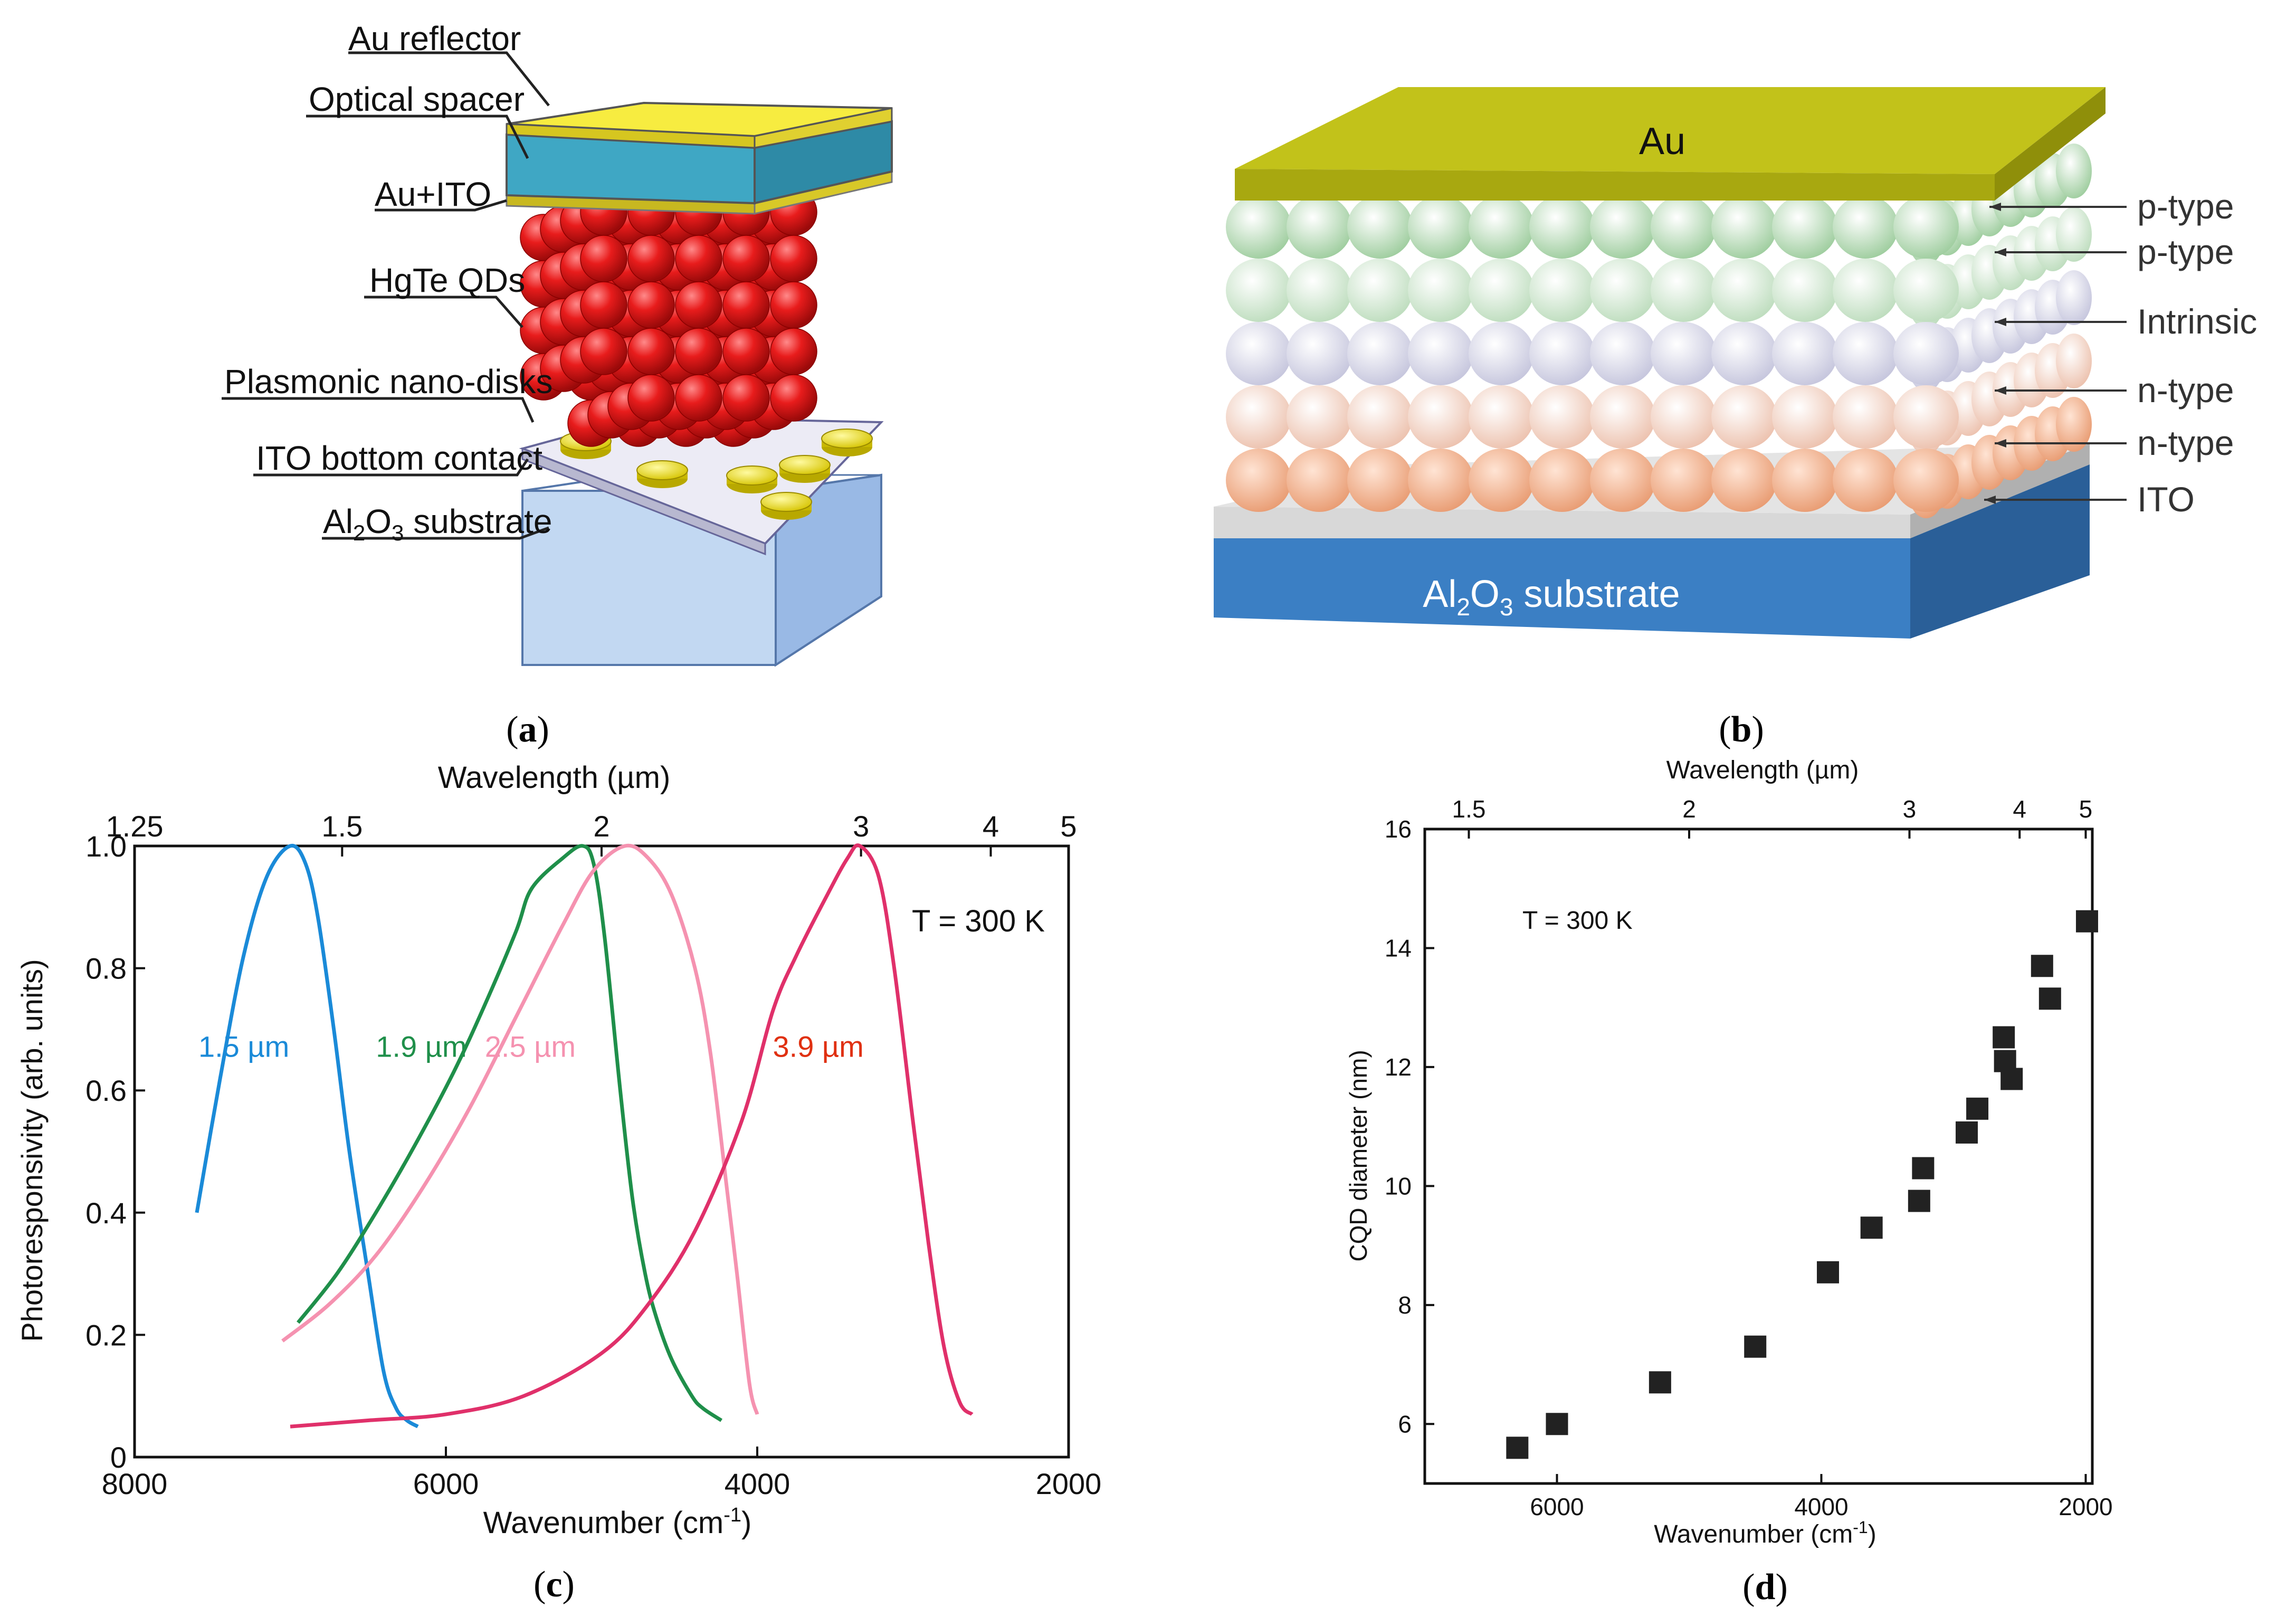  Describe the element at coordinates (1765, 1587) in the screenshot. I see `caption-d: (d)` at that location.